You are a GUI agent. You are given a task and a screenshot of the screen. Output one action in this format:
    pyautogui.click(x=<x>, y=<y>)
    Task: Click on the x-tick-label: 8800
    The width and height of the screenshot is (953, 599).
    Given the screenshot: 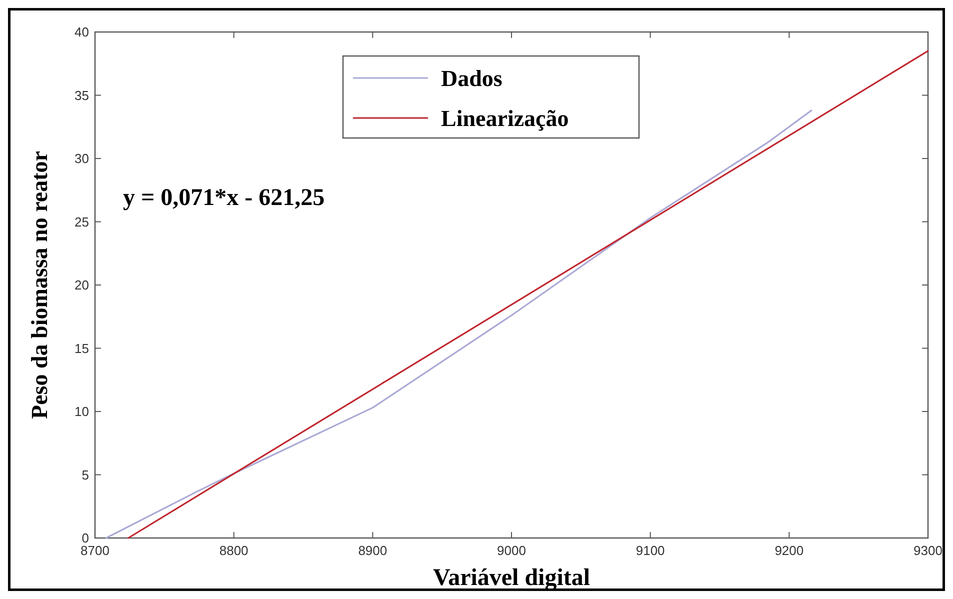 What is the action you would take?
    pyautogui.click(x=233, y=550)
    